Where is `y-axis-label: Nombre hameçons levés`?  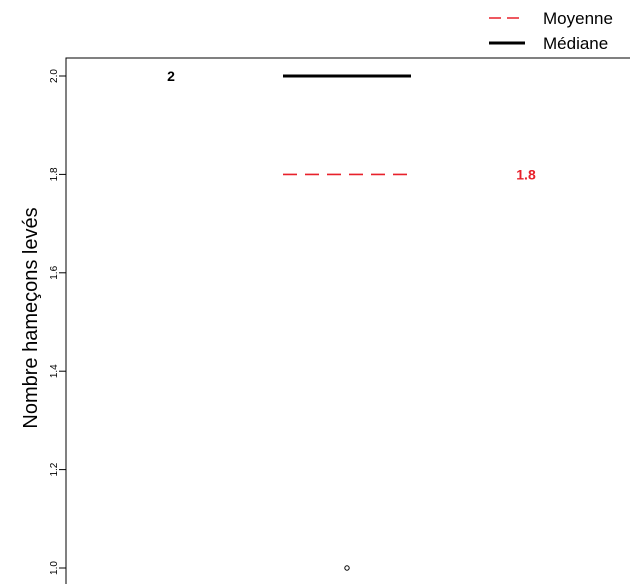 y-axis-label: Nombre hameçons levés is located at coordinates (31, 317).